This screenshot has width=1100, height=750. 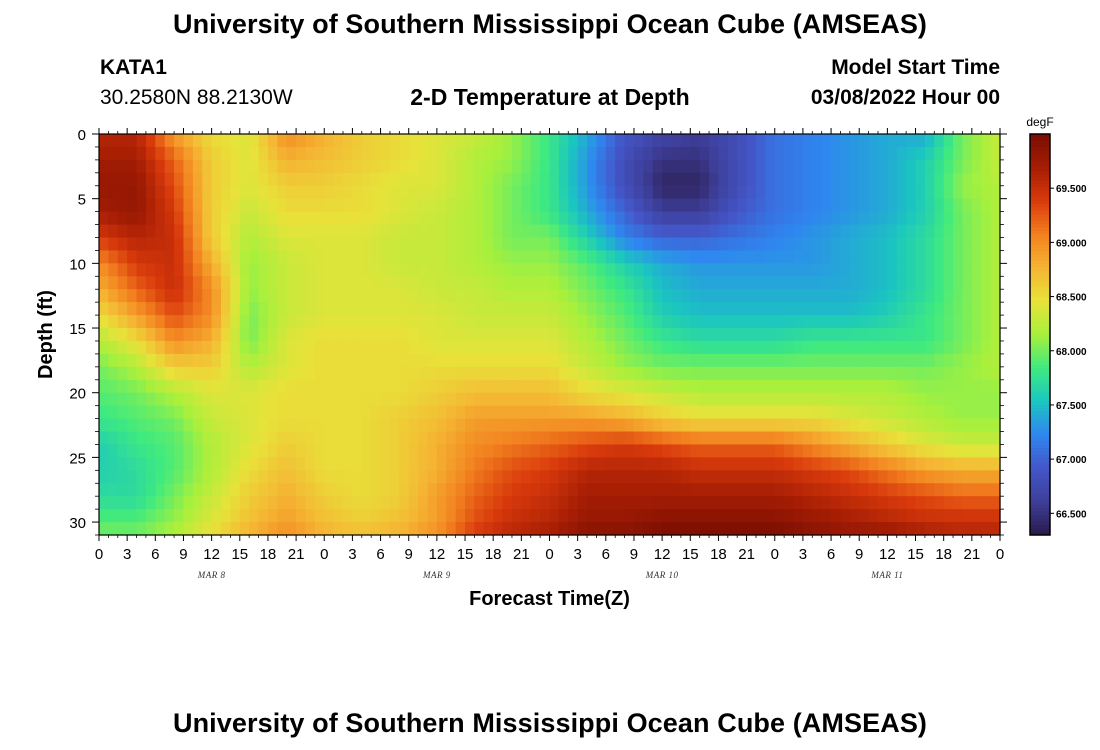 I want to click on x-tick-label: 15, so click(x=690, y=554).